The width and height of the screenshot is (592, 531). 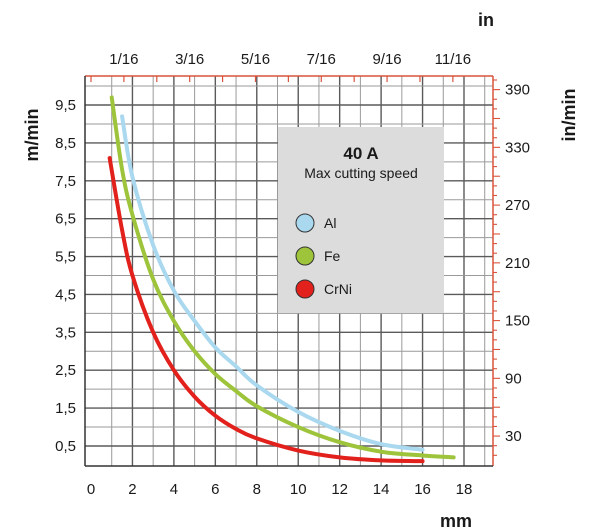 What do you see at coordinates (332, 256) in the screenshot?
I see `legend-label-fe: Fe` at bounding box center [332, 256].